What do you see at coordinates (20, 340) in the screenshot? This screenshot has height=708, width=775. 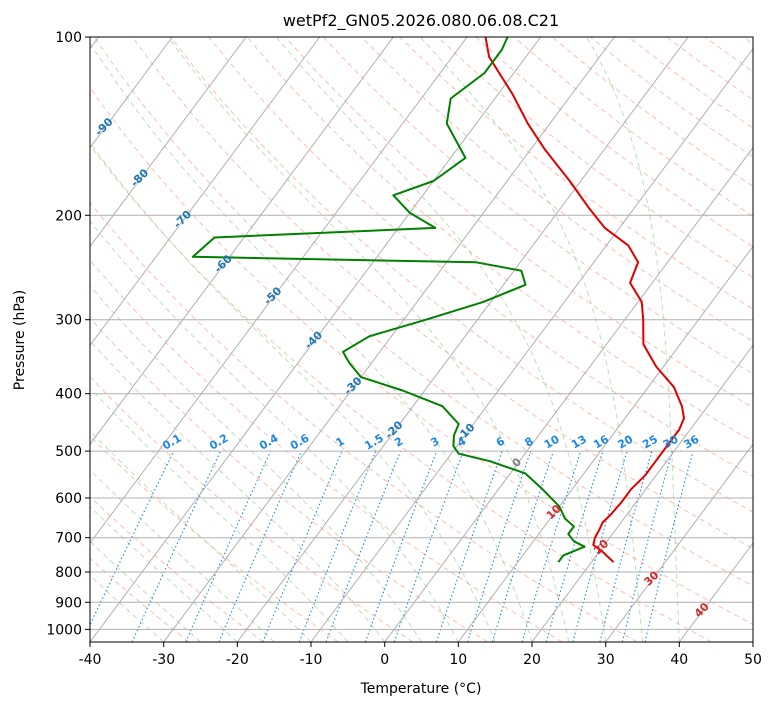 I see `y-axis-label: Pressure (hPa)` at bounding box center [20, 340].